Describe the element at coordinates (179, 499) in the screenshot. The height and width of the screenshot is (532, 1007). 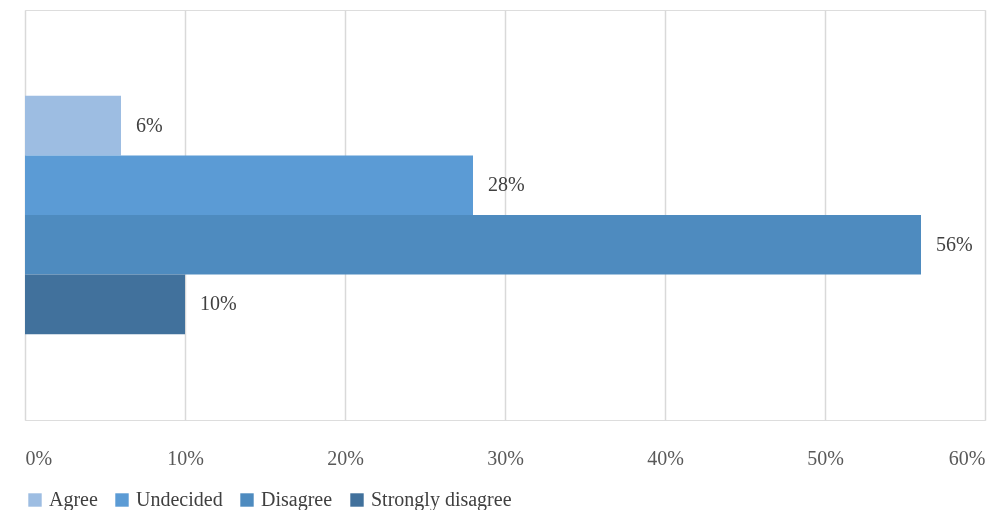
I see `legend-label: Undecided` at that location.